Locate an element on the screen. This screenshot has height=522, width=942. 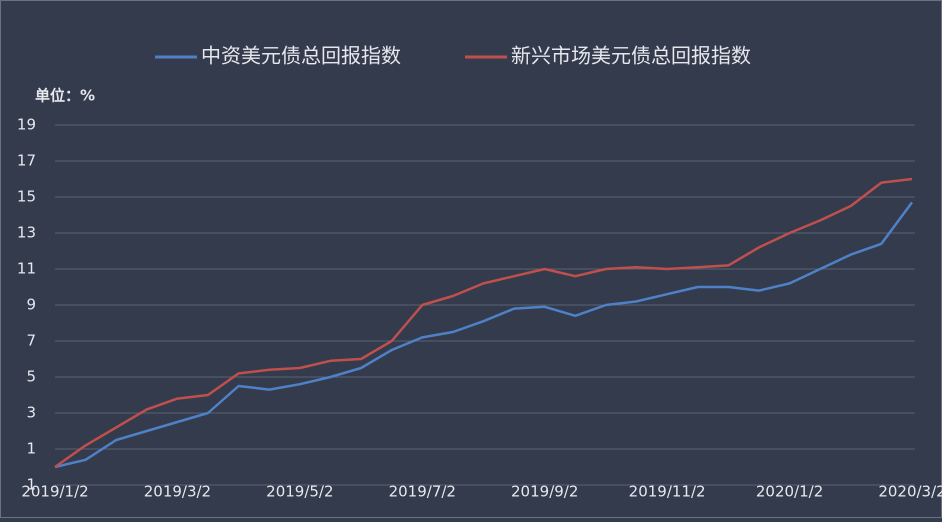
x-tick-label: 2019/7/2 is located at coordinates (422, 492).